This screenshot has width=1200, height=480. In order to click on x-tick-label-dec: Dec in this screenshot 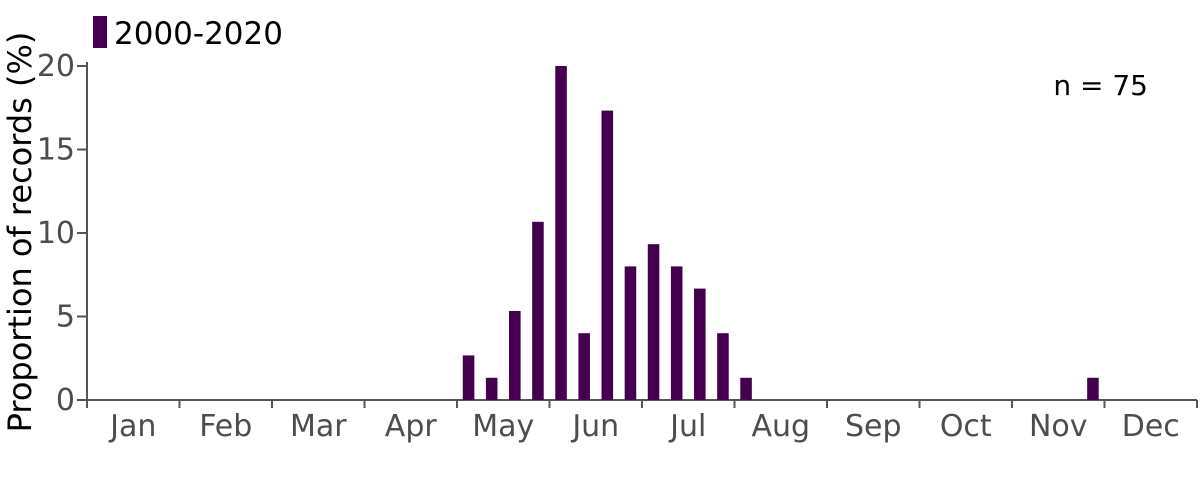, I will do `click(1151, 426)`.